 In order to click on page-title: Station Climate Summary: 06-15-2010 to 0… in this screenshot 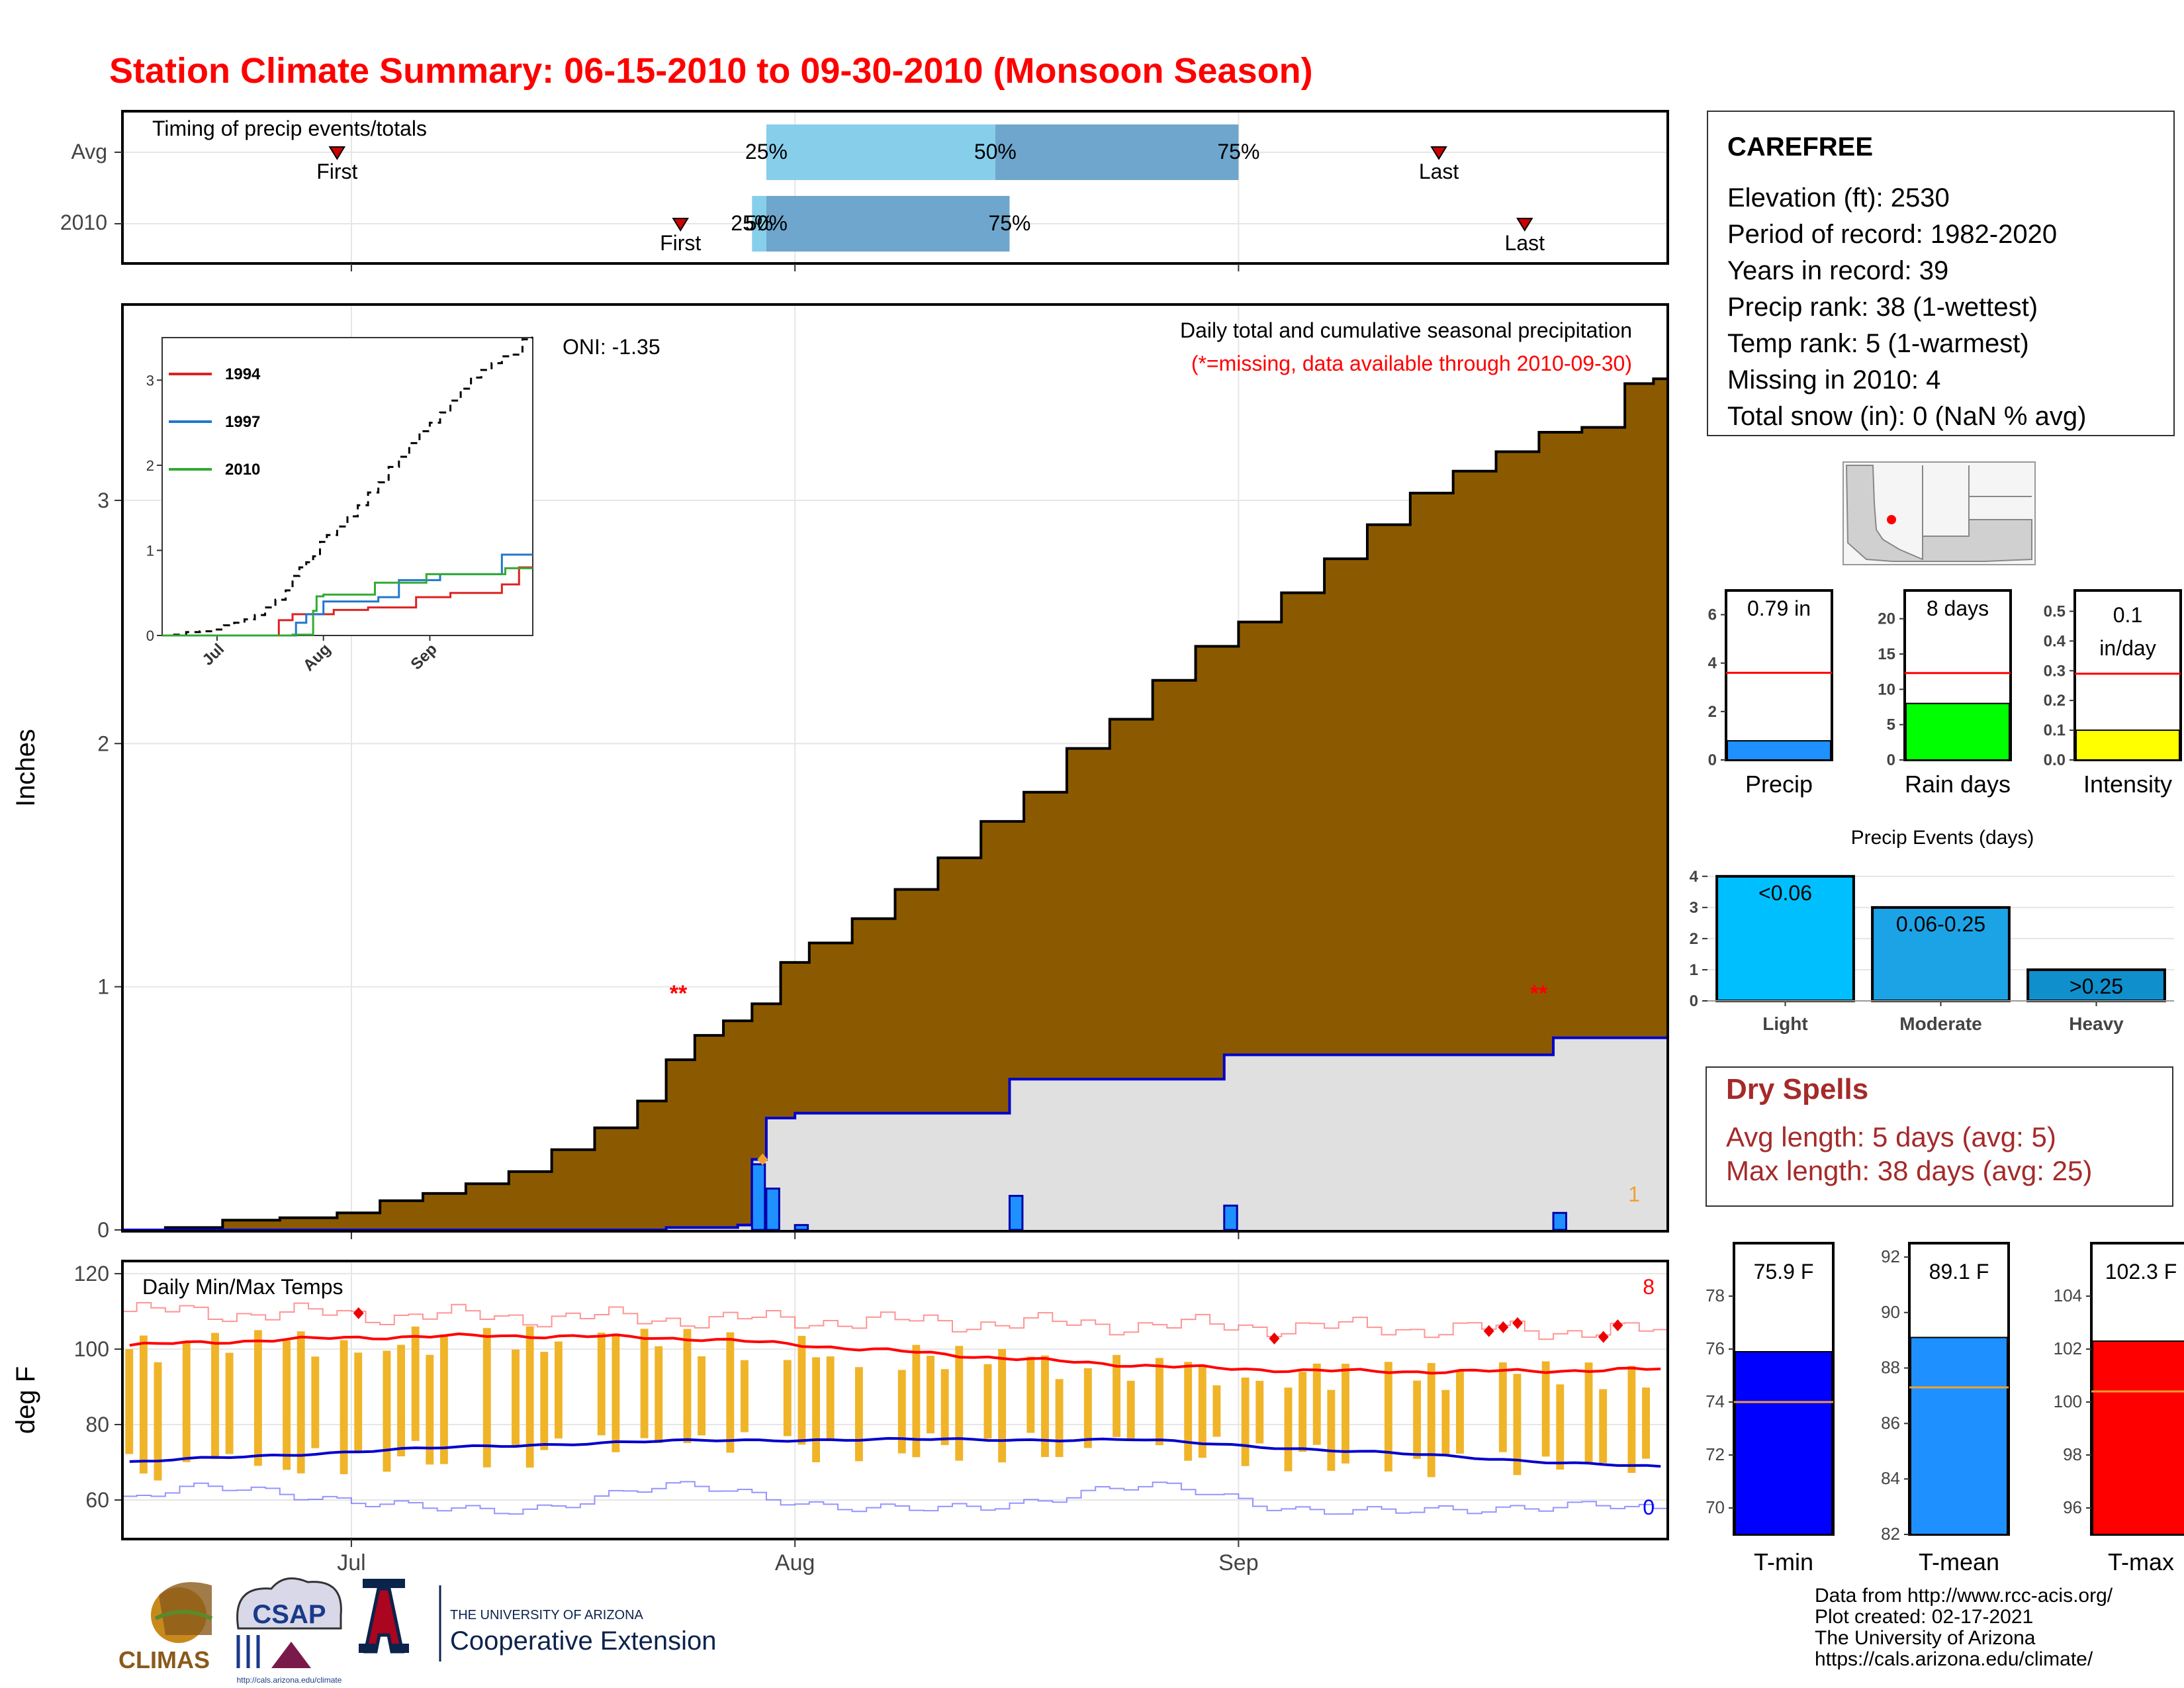, I will do `click(711, 71)`.